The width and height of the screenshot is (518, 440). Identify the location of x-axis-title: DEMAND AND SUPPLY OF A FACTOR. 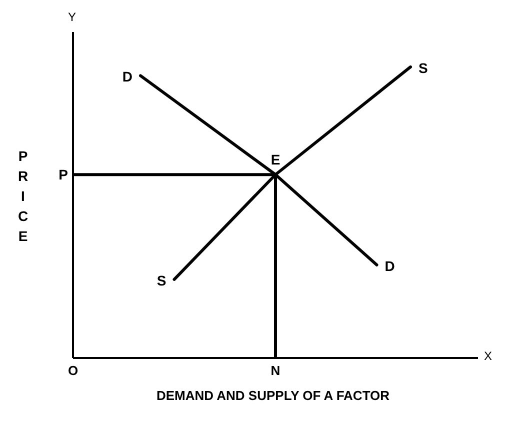
(273, 395).